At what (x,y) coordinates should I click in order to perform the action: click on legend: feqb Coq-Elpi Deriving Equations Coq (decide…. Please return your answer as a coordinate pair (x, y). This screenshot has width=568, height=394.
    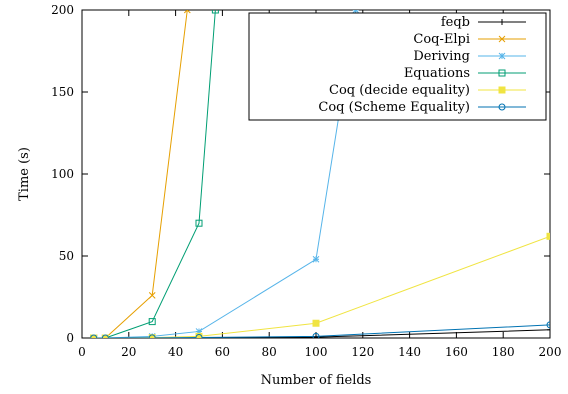
    Looking at the image, I should click on (422, 65).